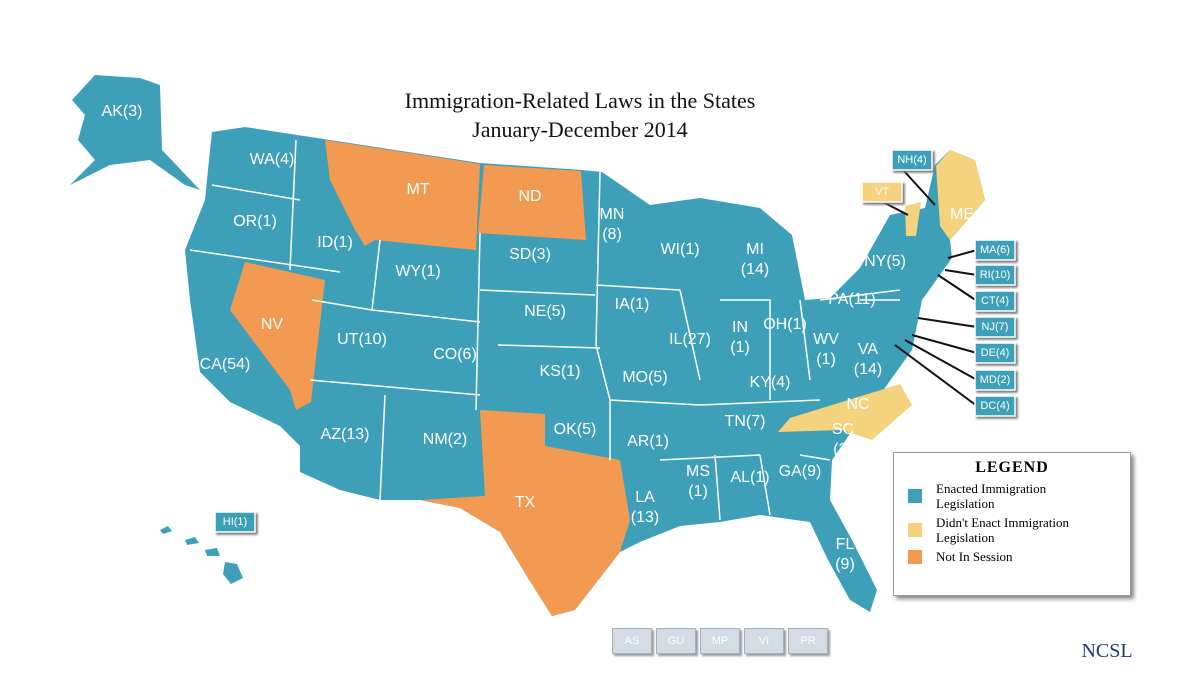 This screenshot has height=694, width=1200. I want to click on state-label: IN (1), so click(740, 337).